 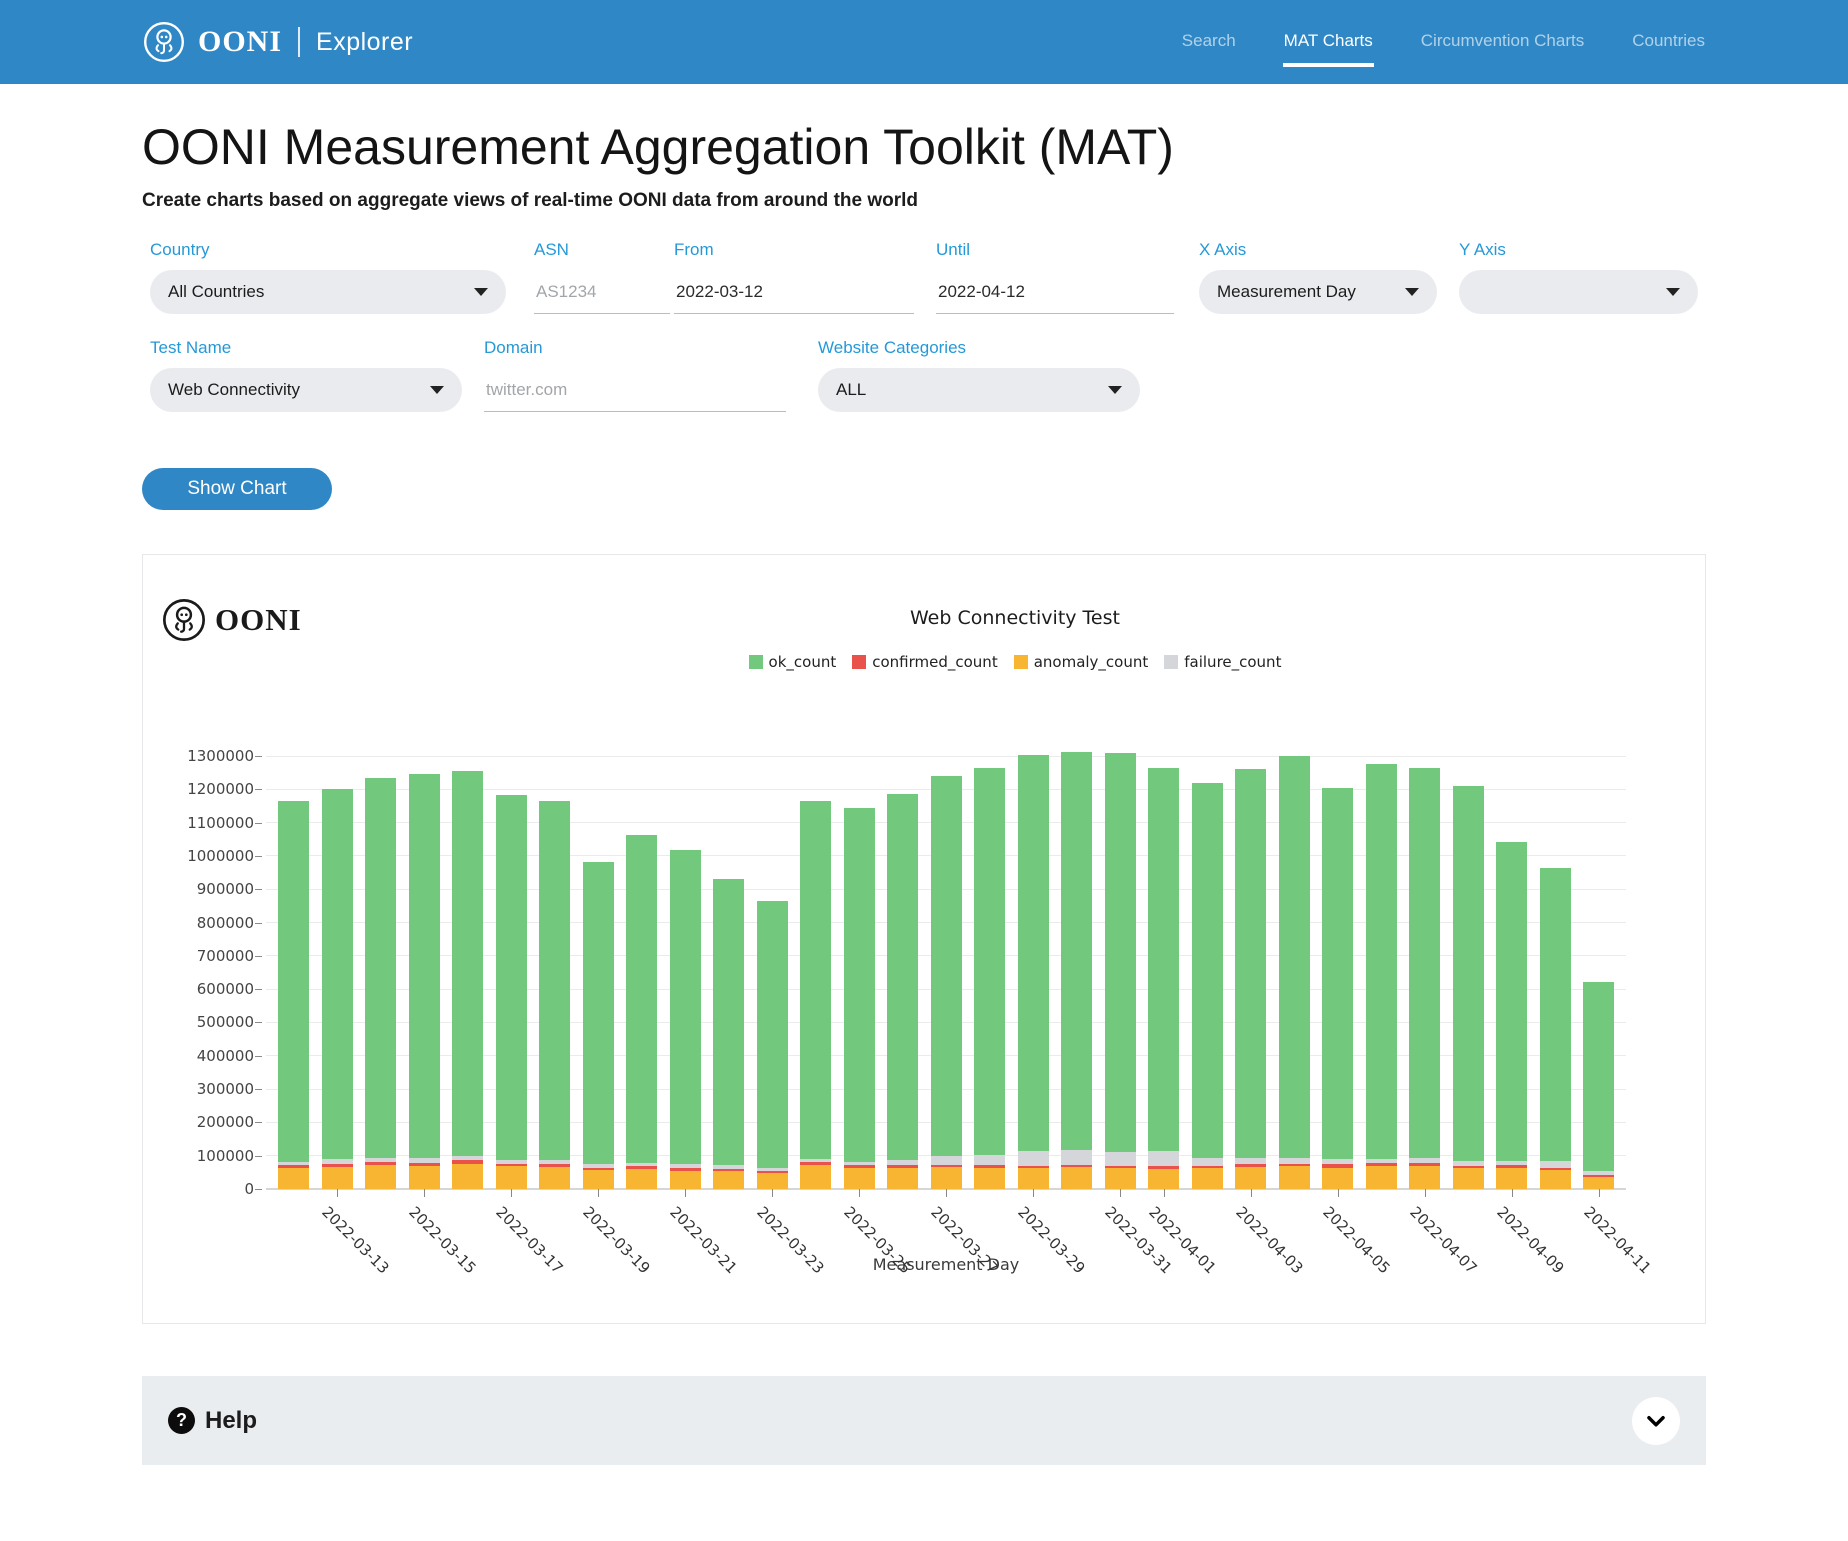 What do you see at coordinates (694, 249) in the screenshot?
I see `from-label: From` at bounding box center [694, 249].